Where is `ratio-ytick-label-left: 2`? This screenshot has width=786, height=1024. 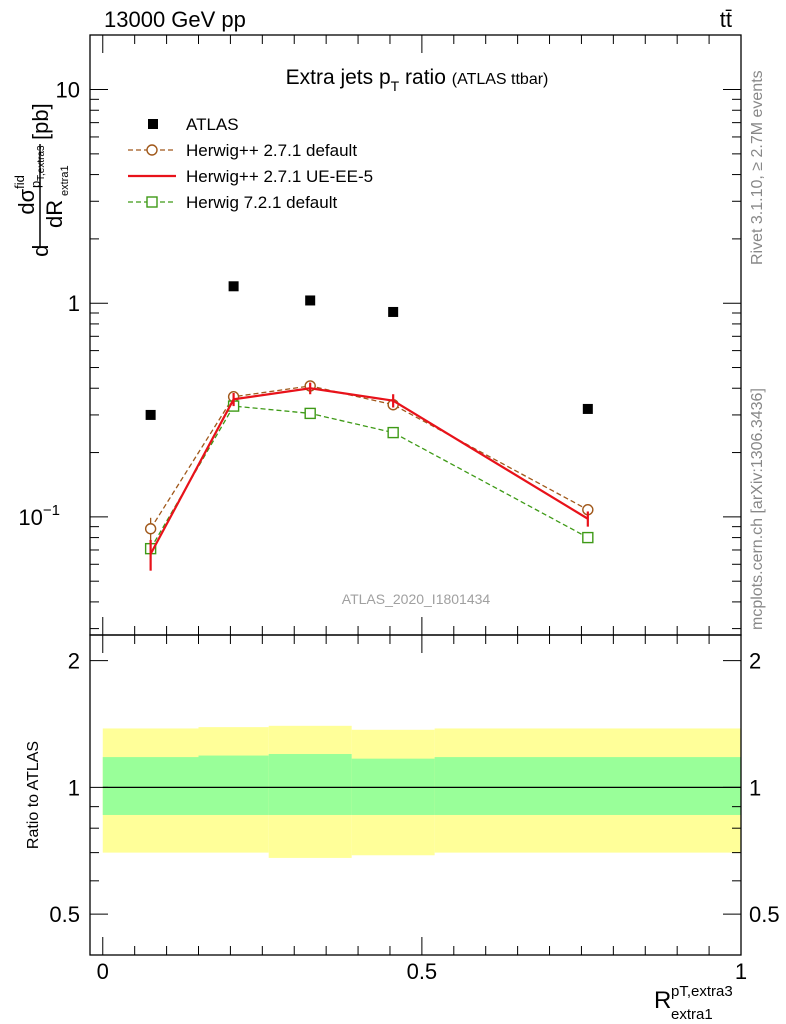
ratio-ytick-label-left: 2 is located at coordinates (74, 661).